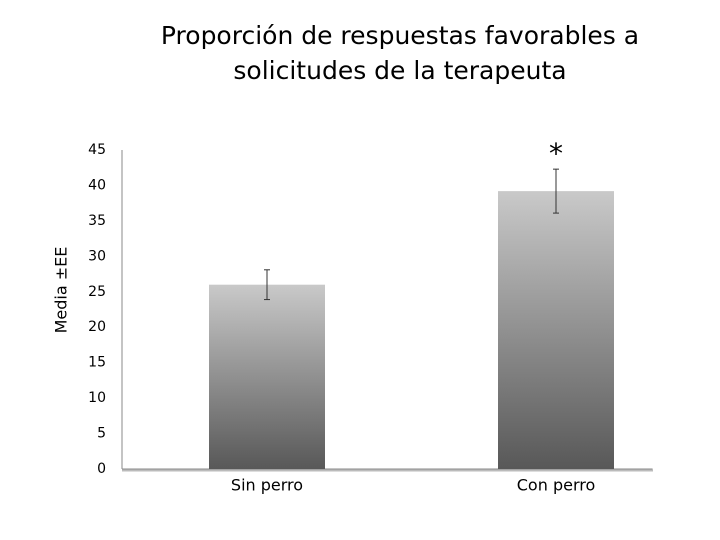 The height and width of the screenshot is (540, 720). I want to click on x-tick-label: Sin perro, so click(267, 485).